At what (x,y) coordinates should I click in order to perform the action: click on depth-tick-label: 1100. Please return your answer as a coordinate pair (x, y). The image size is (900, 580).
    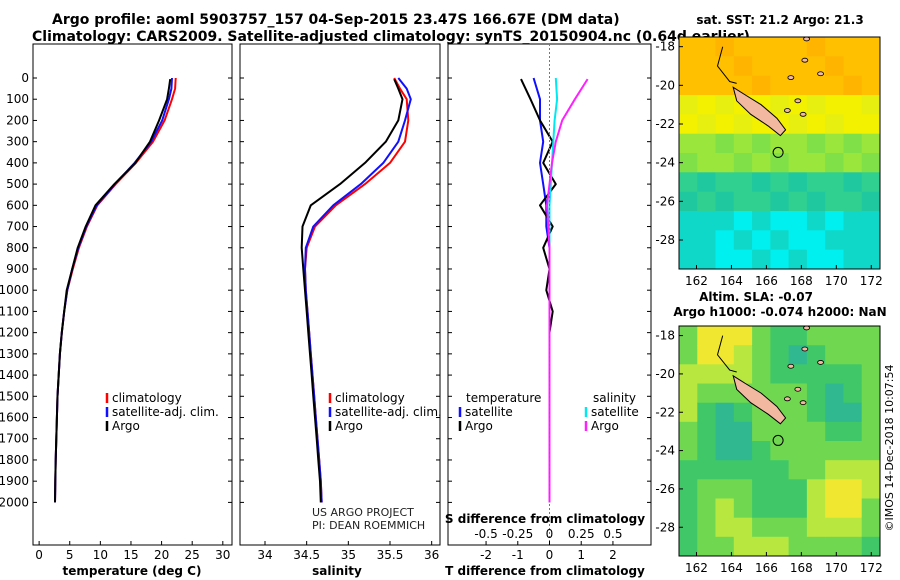
    Looking at the image, I should click on (14, 311).